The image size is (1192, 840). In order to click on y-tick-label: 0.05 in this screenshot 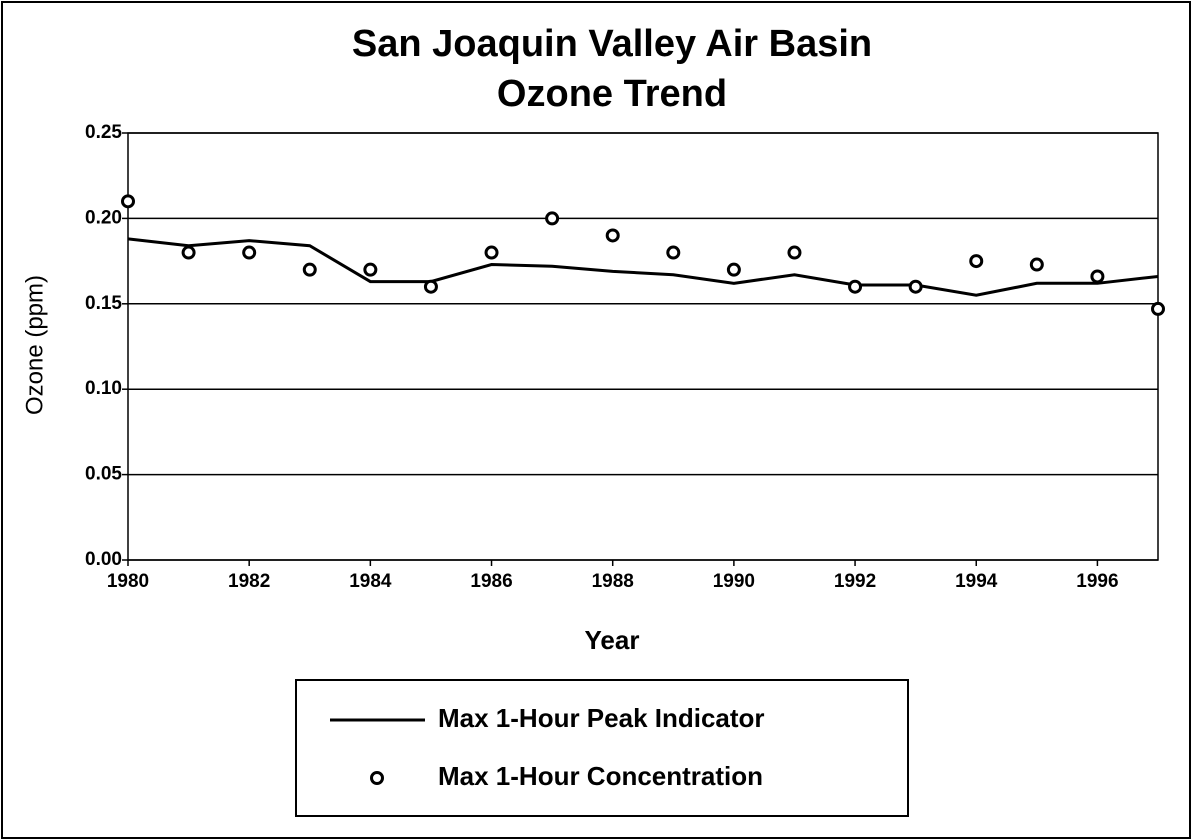, I will do `click(103, 474)`.